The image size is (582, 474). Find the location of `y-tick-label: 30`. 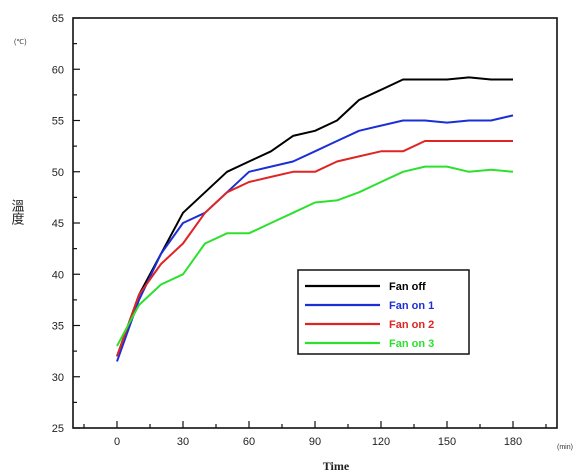

y-tick-label: 30 is located at coordinates (58, 378).